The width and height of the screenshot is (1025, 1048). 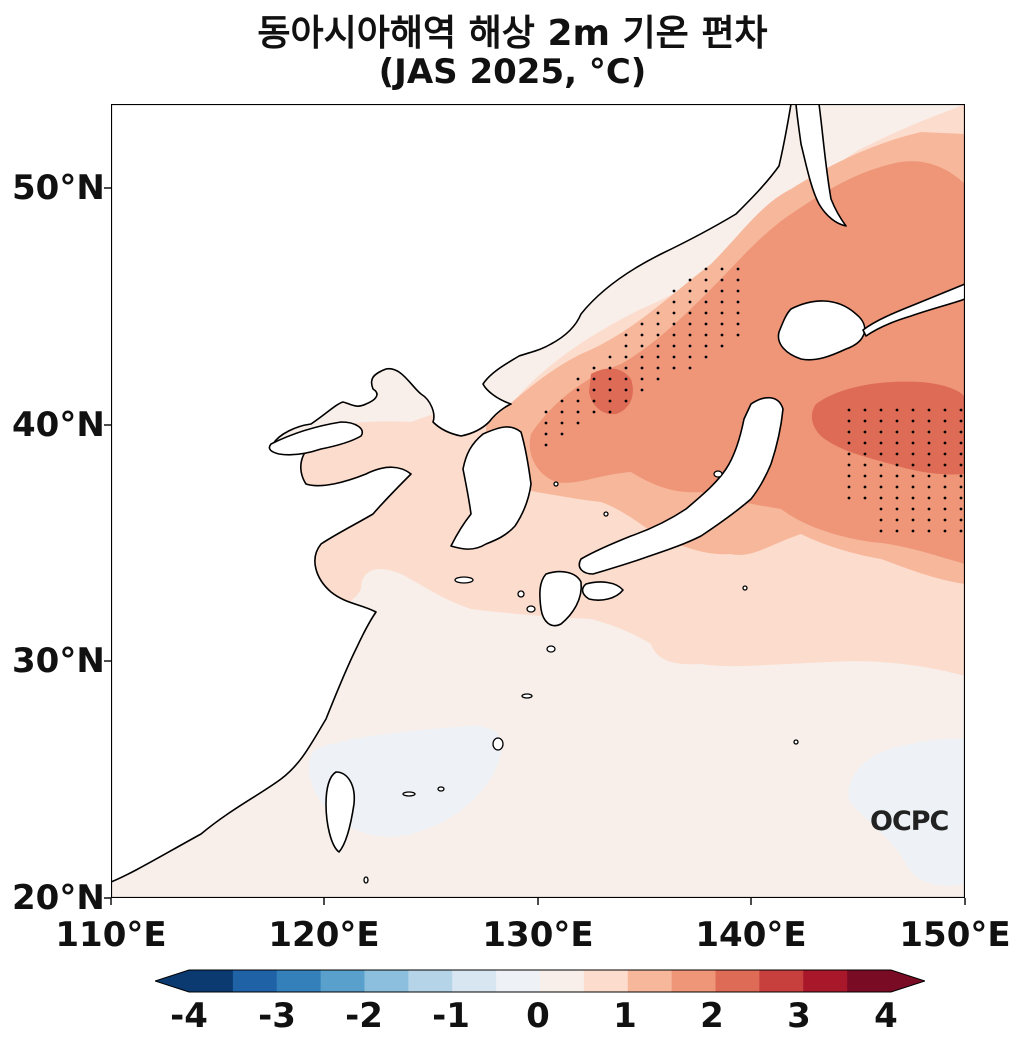 What do you see at coordinates (324, 935) in the screenshot?
I see `lon-tick-label: 120°E` at bounding box center [324, 935].